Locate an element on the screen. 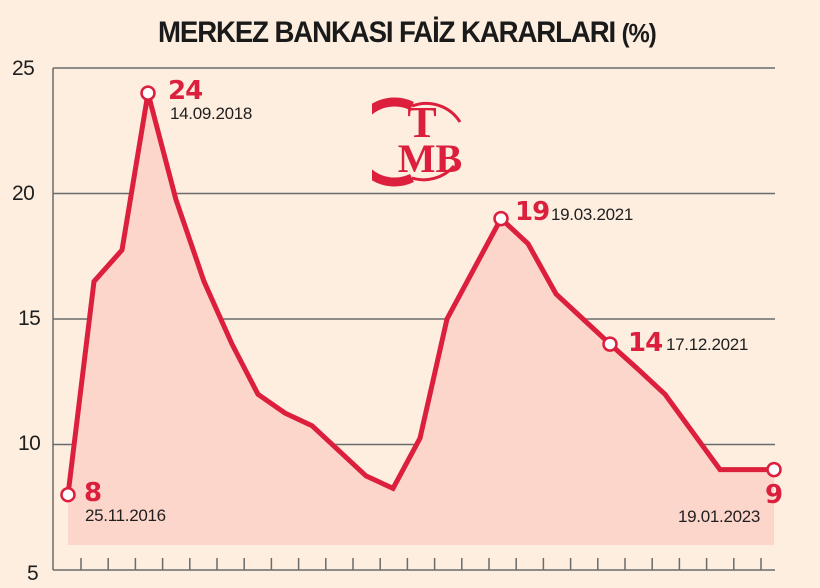 The height and width of the screenshot is (588, 820). y-tick-15: 15 is located at coordinates (29, 318).